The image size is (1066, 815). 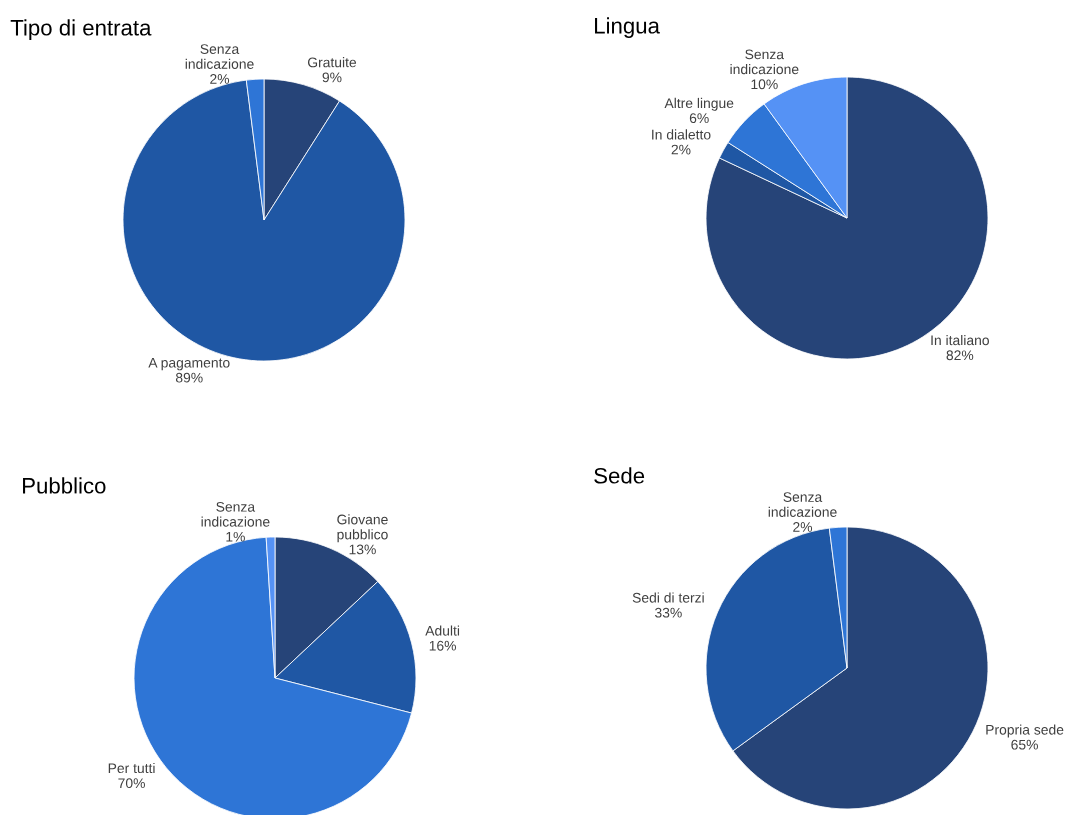 What do you see at coordinates (1025, 731) in the screenshot?
I see `slice-label: Propria sede` at bounding box center [1025, 731].